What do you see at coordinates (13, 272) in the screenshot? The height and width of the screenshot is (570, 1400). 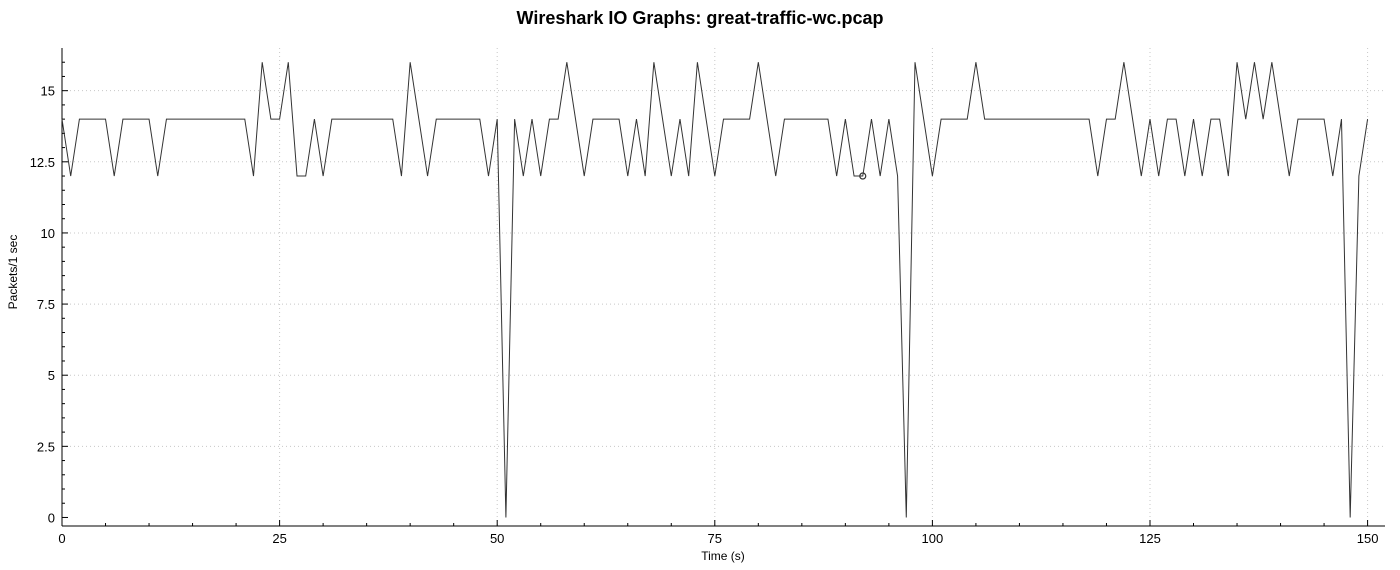 I see `y-axis-label: Packets/1 sec` at bounding box center [13, 272].